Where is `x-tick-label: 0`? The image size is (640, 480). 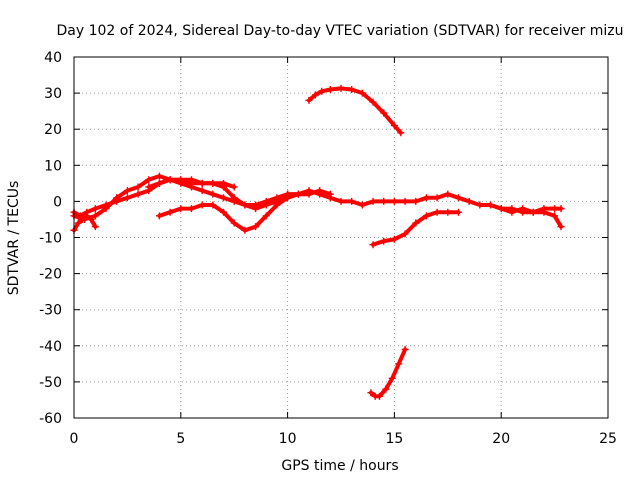 x-tick-label: 0 is located at coordinates (74, 439).